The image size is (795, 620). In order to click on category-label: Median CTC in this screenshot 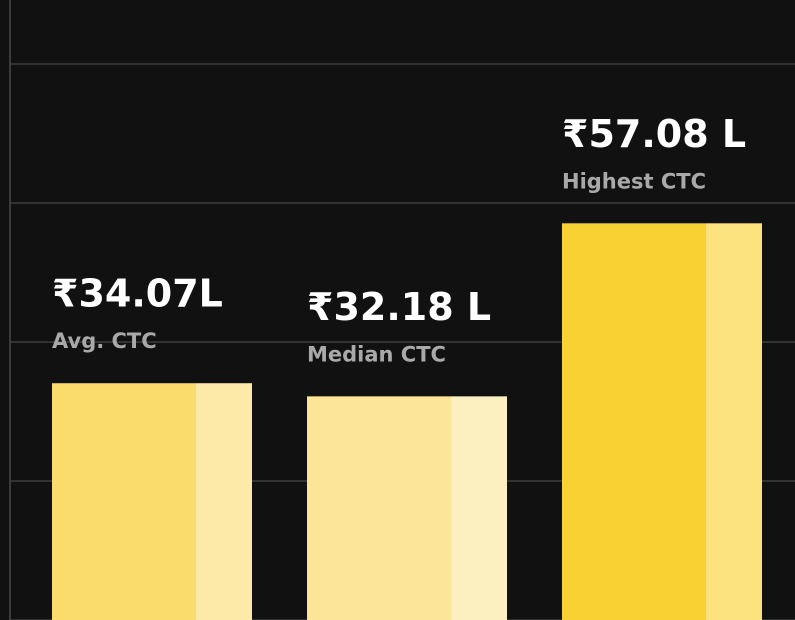, I will do `click(376, 354)`.